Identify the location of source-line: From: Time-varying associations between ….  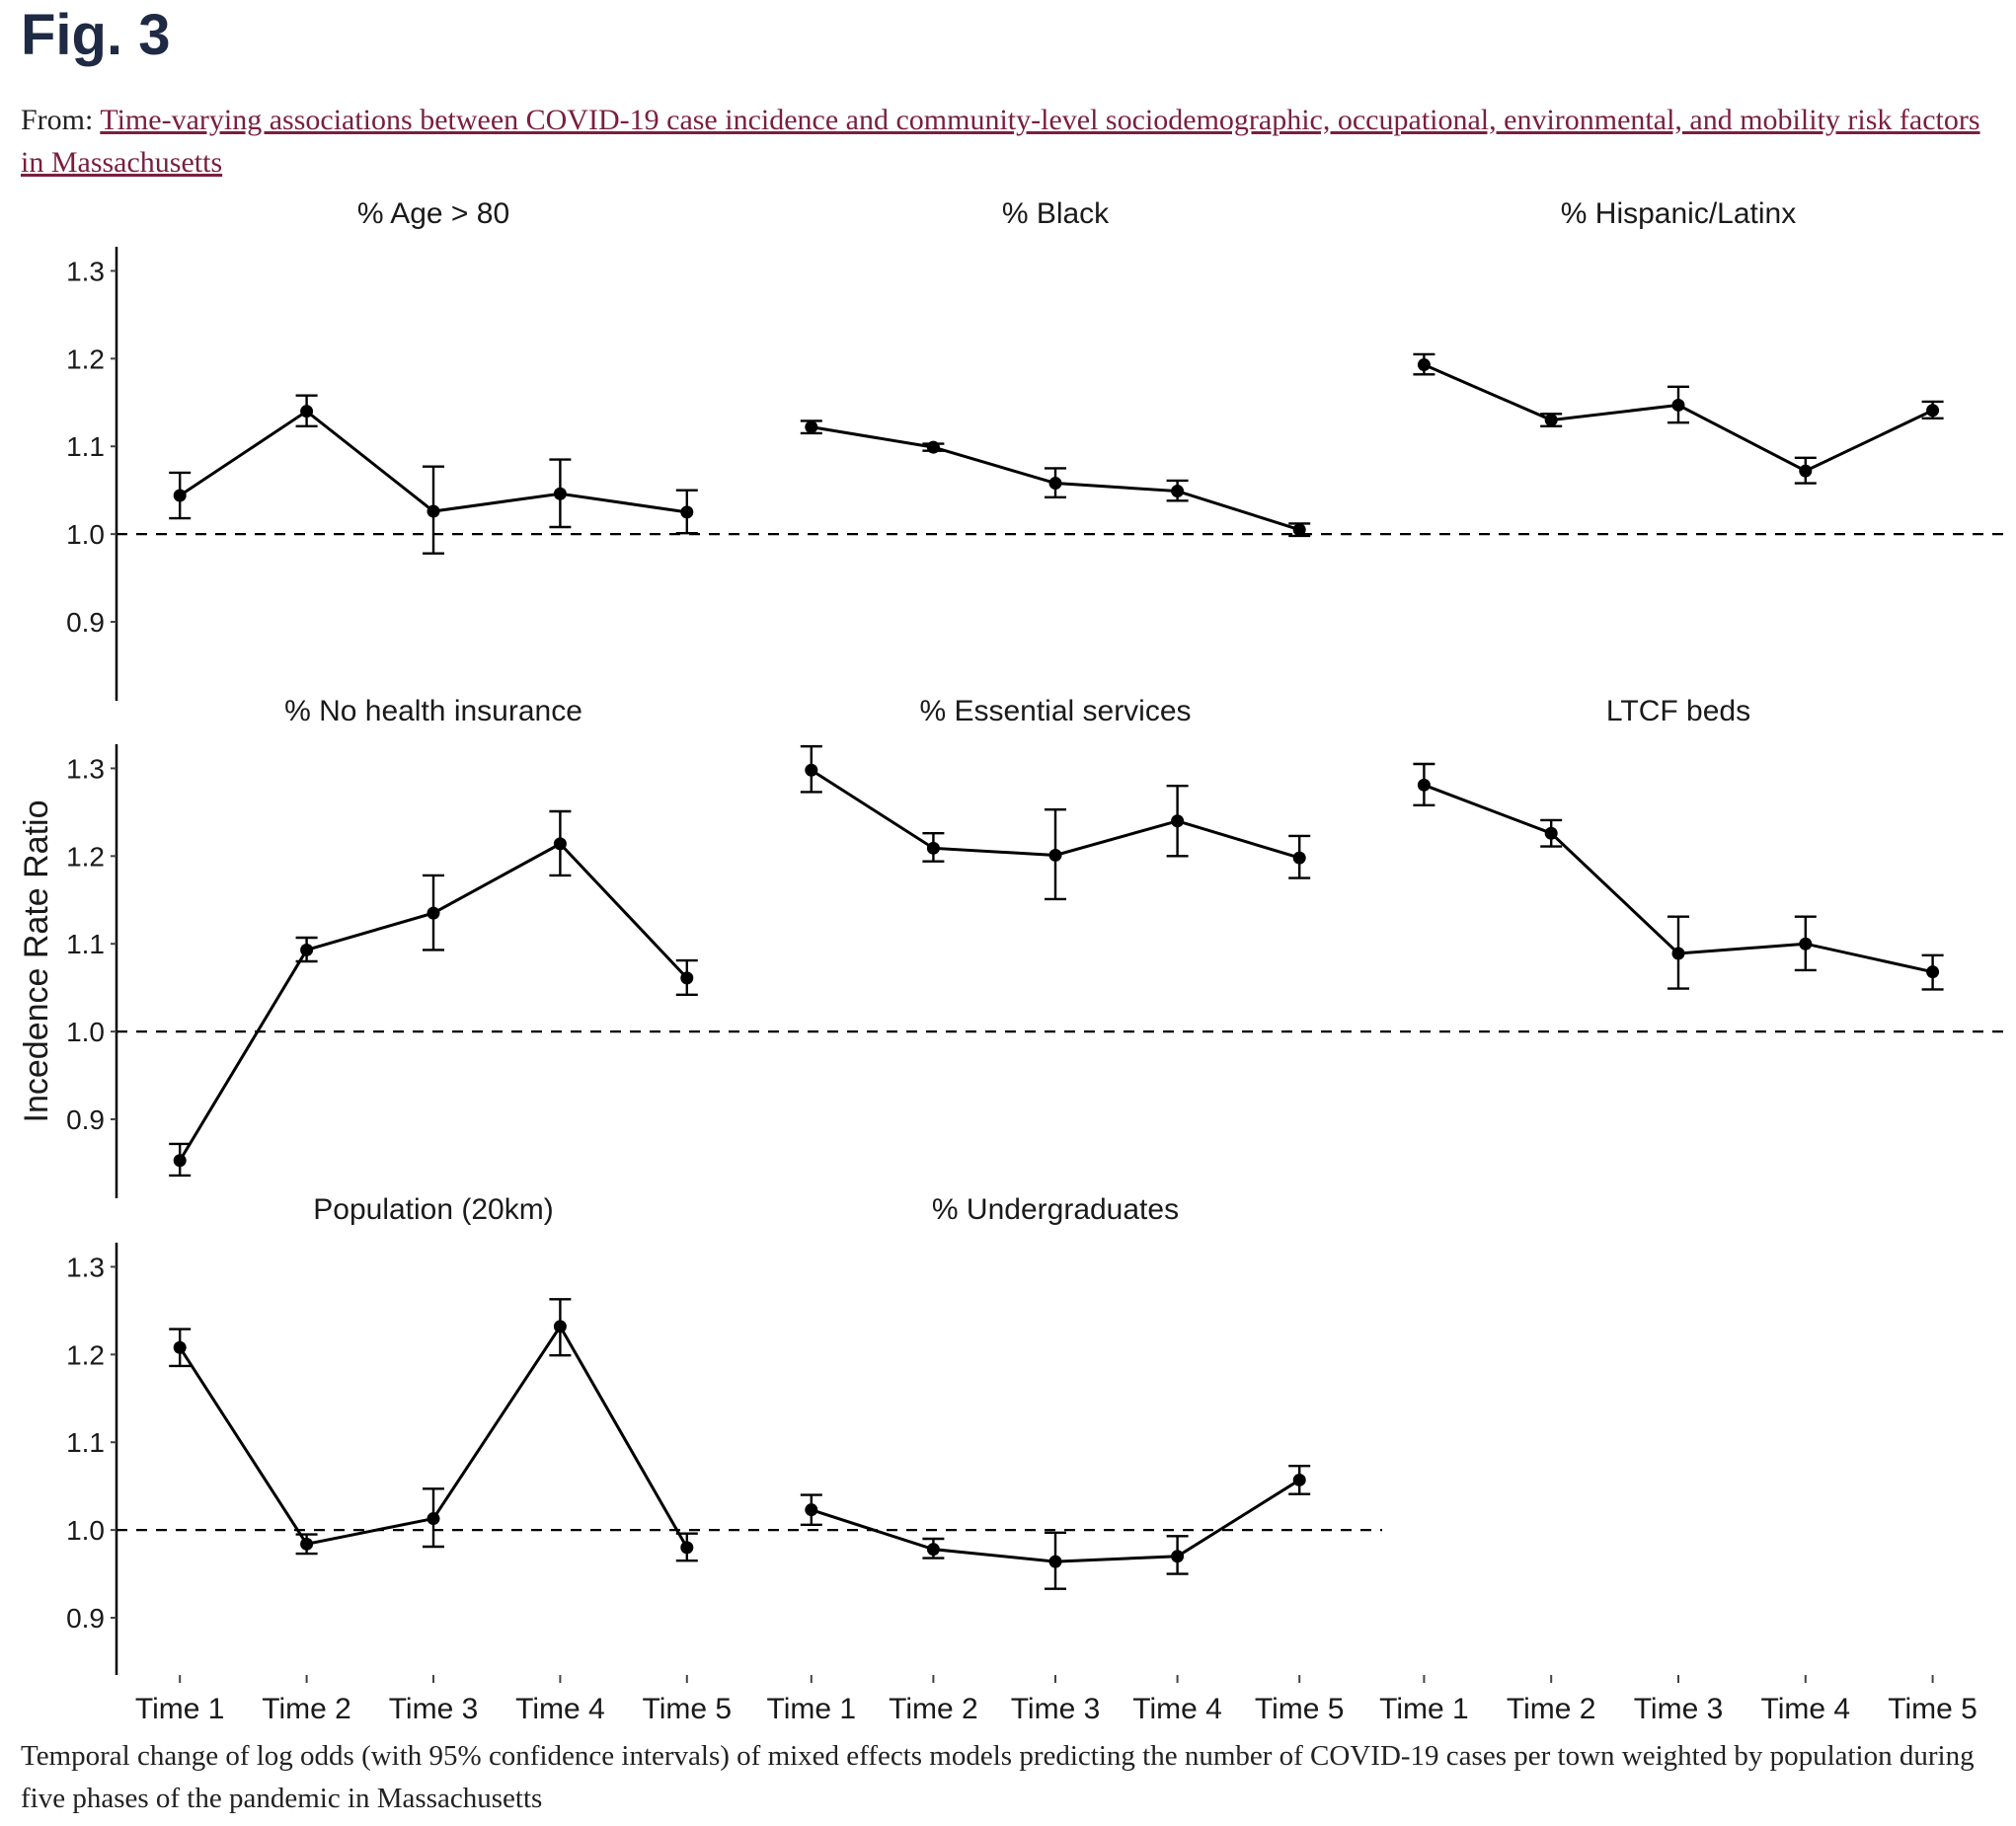
(1008, 141).